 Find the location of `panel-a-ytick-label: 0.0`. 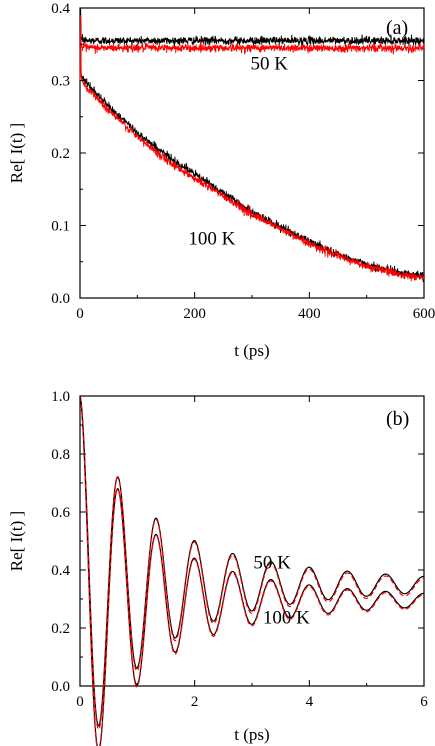

panel-a-ytick-label: 0.0 is located at coordinates (60, 299).